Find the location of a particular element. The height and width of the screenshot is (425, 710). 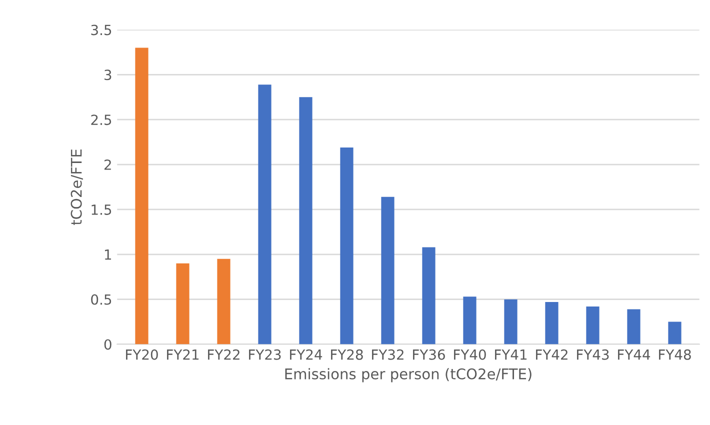

y-axis-title: tCO2e/FTE is located at coordinates (76, 188).